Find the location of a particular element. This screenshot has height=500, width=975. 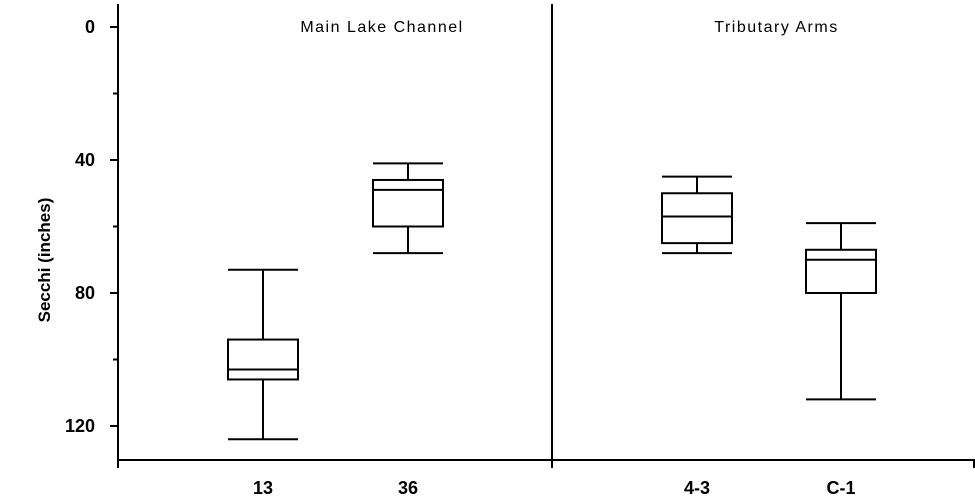

x-tick-label: 36 is located at coordinates (408, 488).